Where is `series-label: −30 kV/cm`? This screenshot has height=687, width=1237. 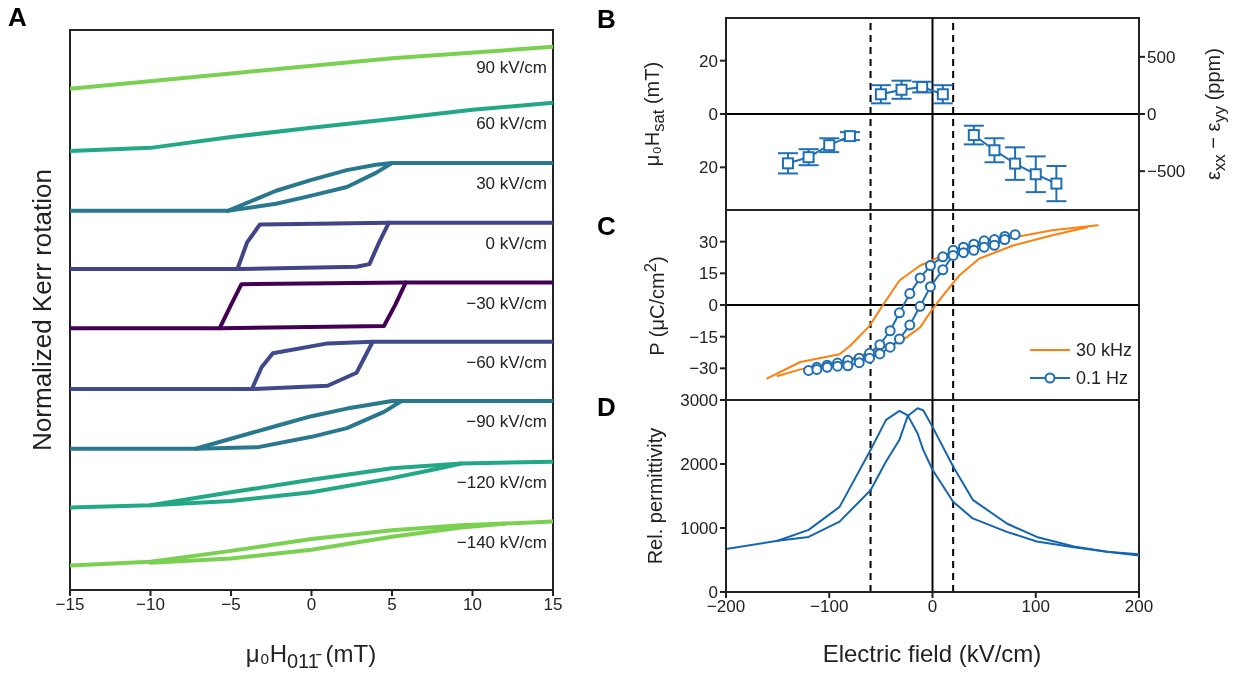
series-label: −30 kV/cm is located at coordinates (506, 303).